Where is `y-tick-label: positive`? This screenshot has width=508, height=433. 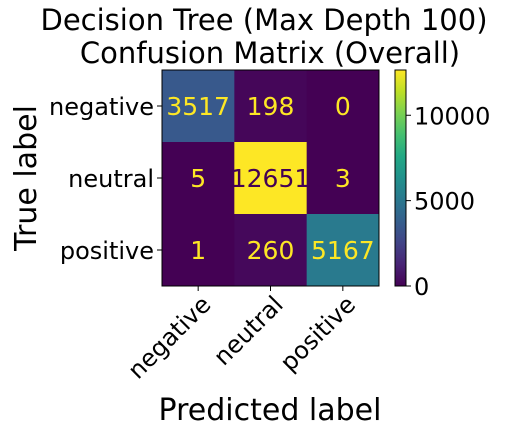 y-tick-label: positive is located at coordinates (107, 251).